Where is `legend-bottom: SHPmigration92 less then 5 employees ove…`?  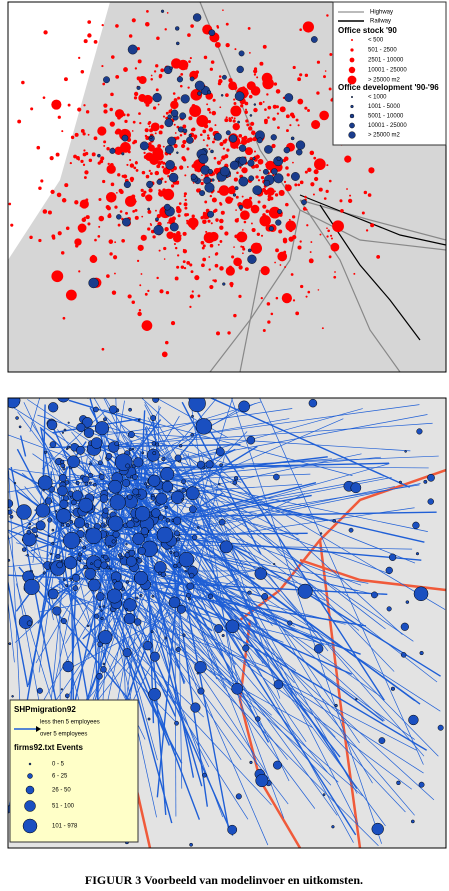 legend-bottom: SHPmigration92 less then 5 employees ove… is located at coordinates (74, 771).